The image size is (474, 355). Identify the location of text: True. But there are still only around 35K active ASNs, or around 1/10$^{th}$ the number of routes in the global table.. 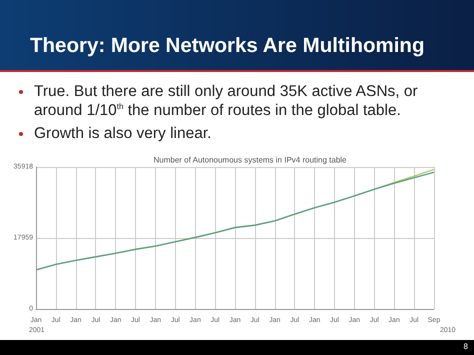
(226, 101).